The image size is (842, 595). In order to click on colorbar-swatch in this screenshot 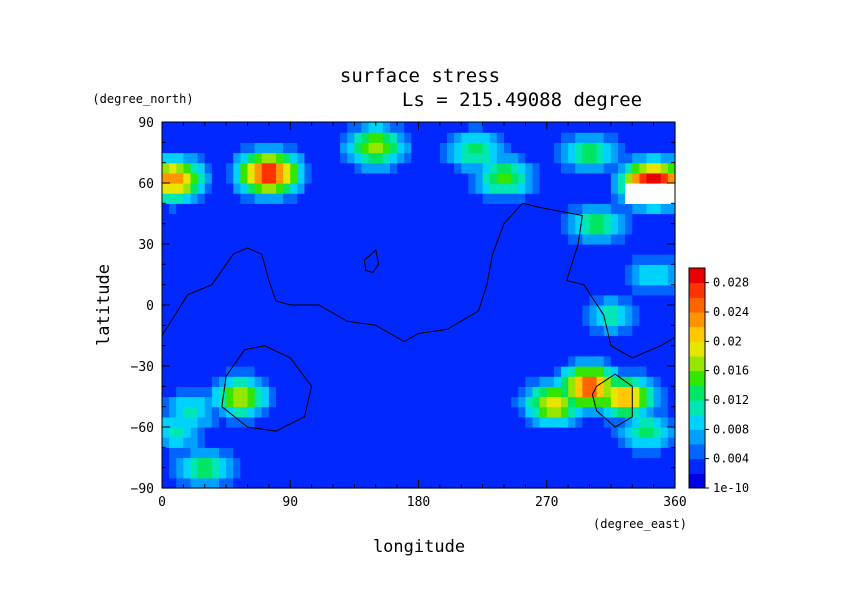, I will do `click(697, 364)`.